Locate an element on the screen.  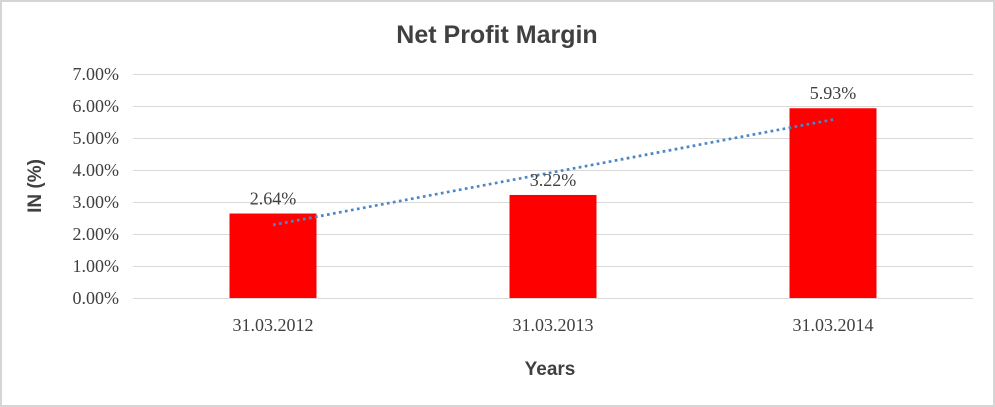
bar-data-label: 3.22% is located at coordinates (553, 180).